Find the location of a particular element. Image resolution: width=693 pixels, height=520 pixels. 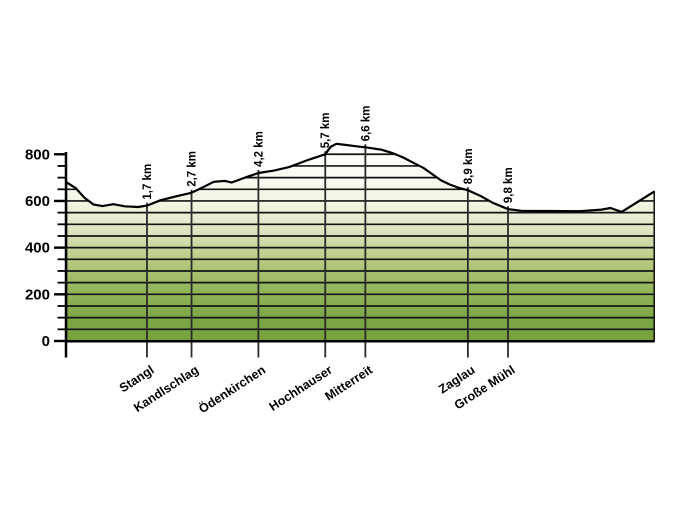

y-axis-label-800: 800 is located at coordinates (37, 154).